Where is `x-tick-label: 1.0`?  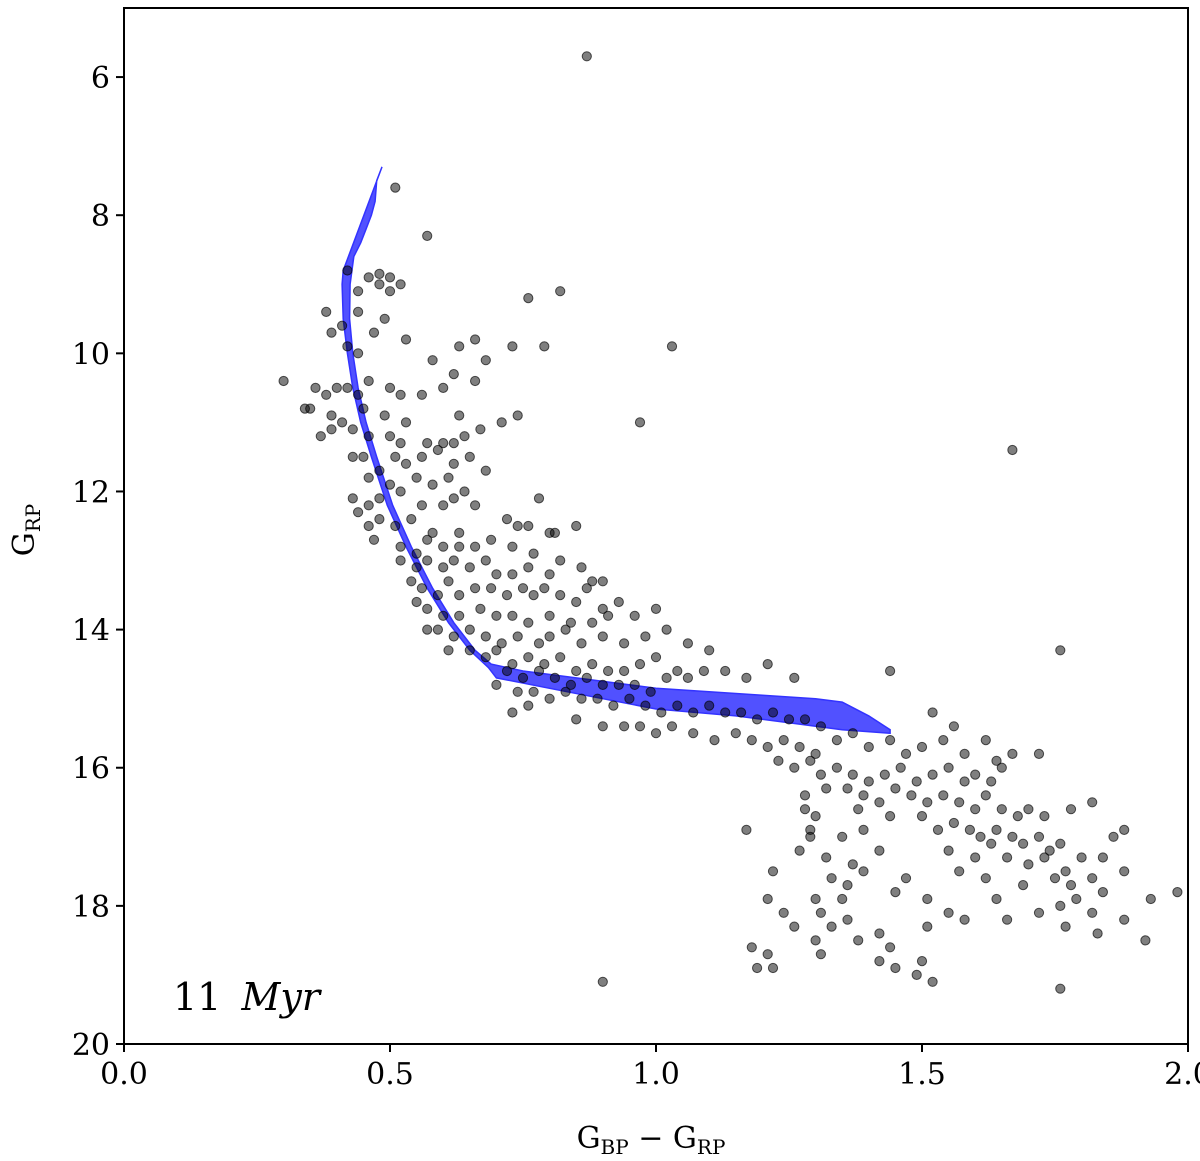
x-tick-label: 1.0 is located at coordinates (656, 1074).